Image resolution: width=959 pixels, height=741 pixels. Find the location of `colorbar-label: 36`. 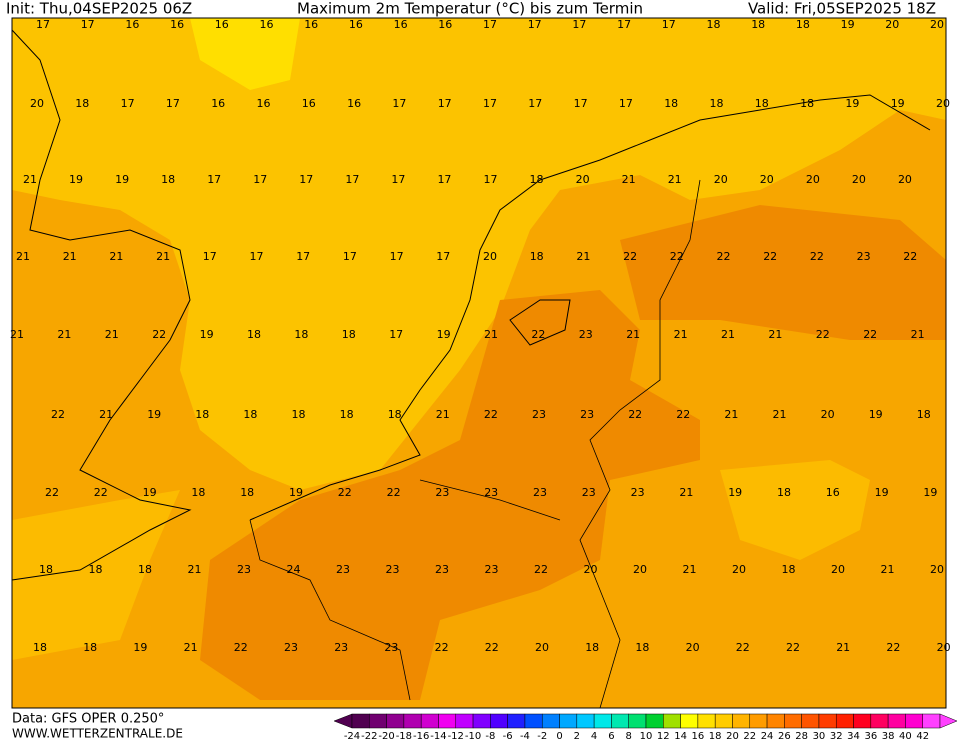

colorbar-label: 36 is located at coordinates (870, 736).